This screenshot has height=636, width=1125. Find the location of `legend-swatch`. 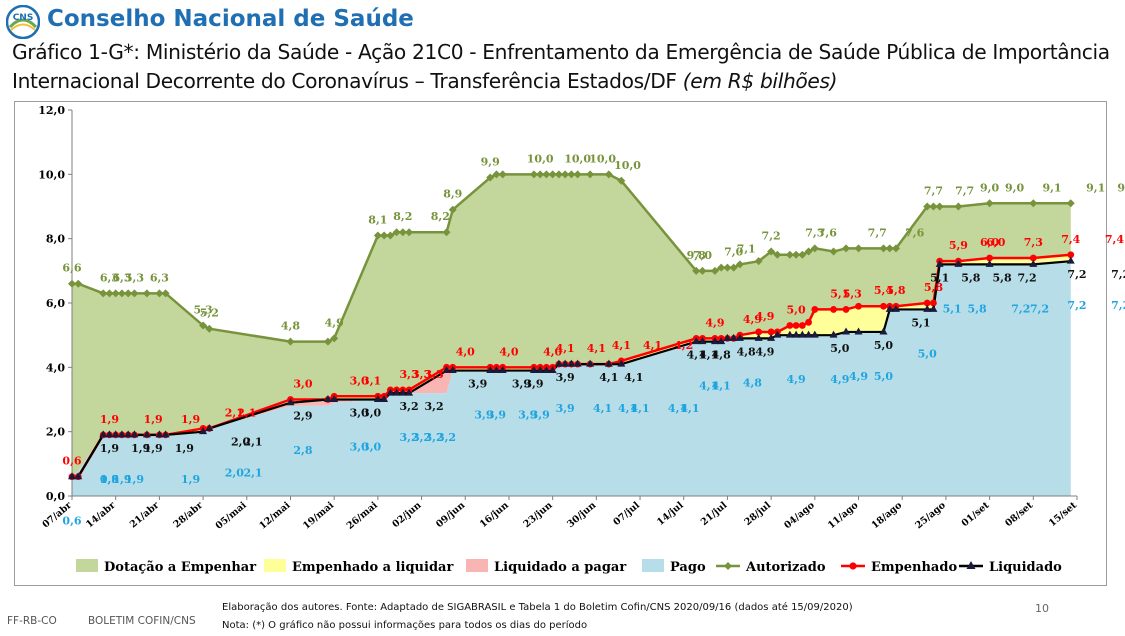

legend-swatch is located at coordinates (477, 565).